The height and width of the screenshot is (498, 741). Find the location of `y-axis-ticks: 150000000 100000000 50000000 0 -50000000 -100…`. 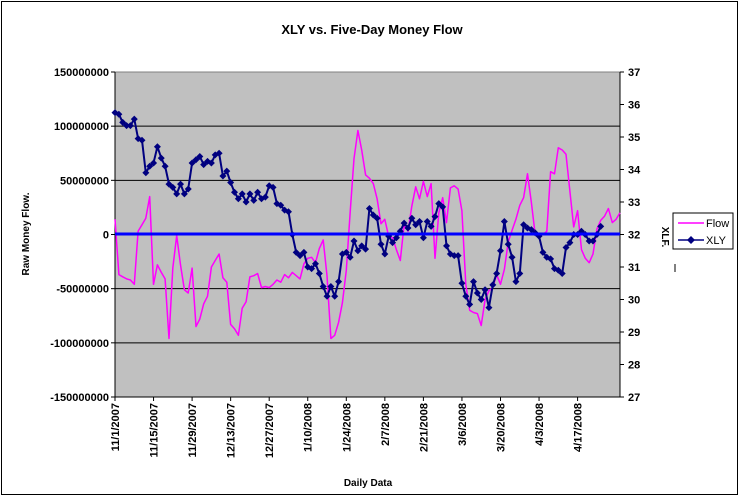

y-axis-ticks: 150000000 100000000 50000000 0 -50000000 -100… is located at coordinates (83, 235).